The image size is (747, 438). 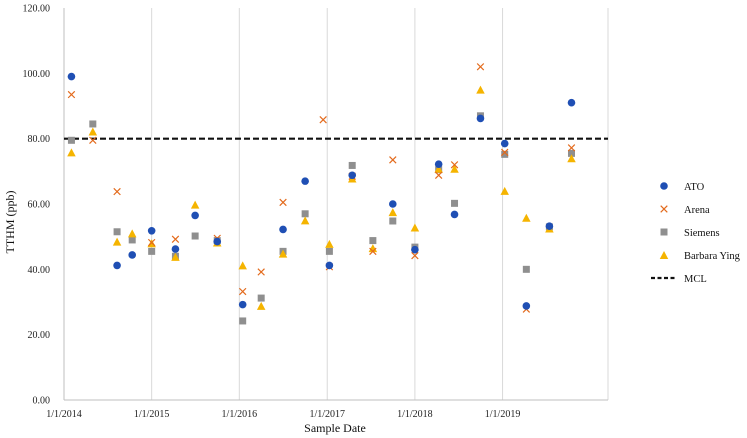 What do you see at coordinates (664, 232) in the screenshot?
I see `legend-siemens-marker` at bounding box center [664, 232].